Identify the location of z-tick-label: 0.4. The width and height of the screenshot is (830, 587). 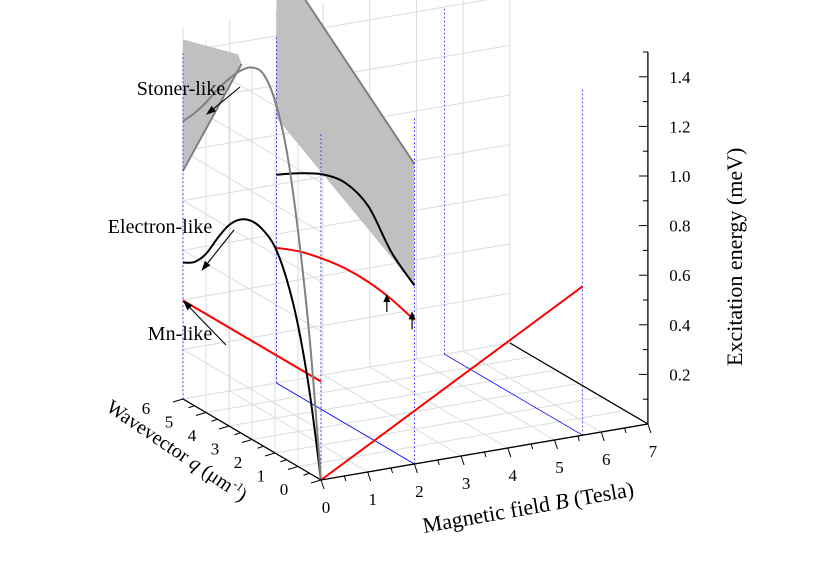
(680, 325).